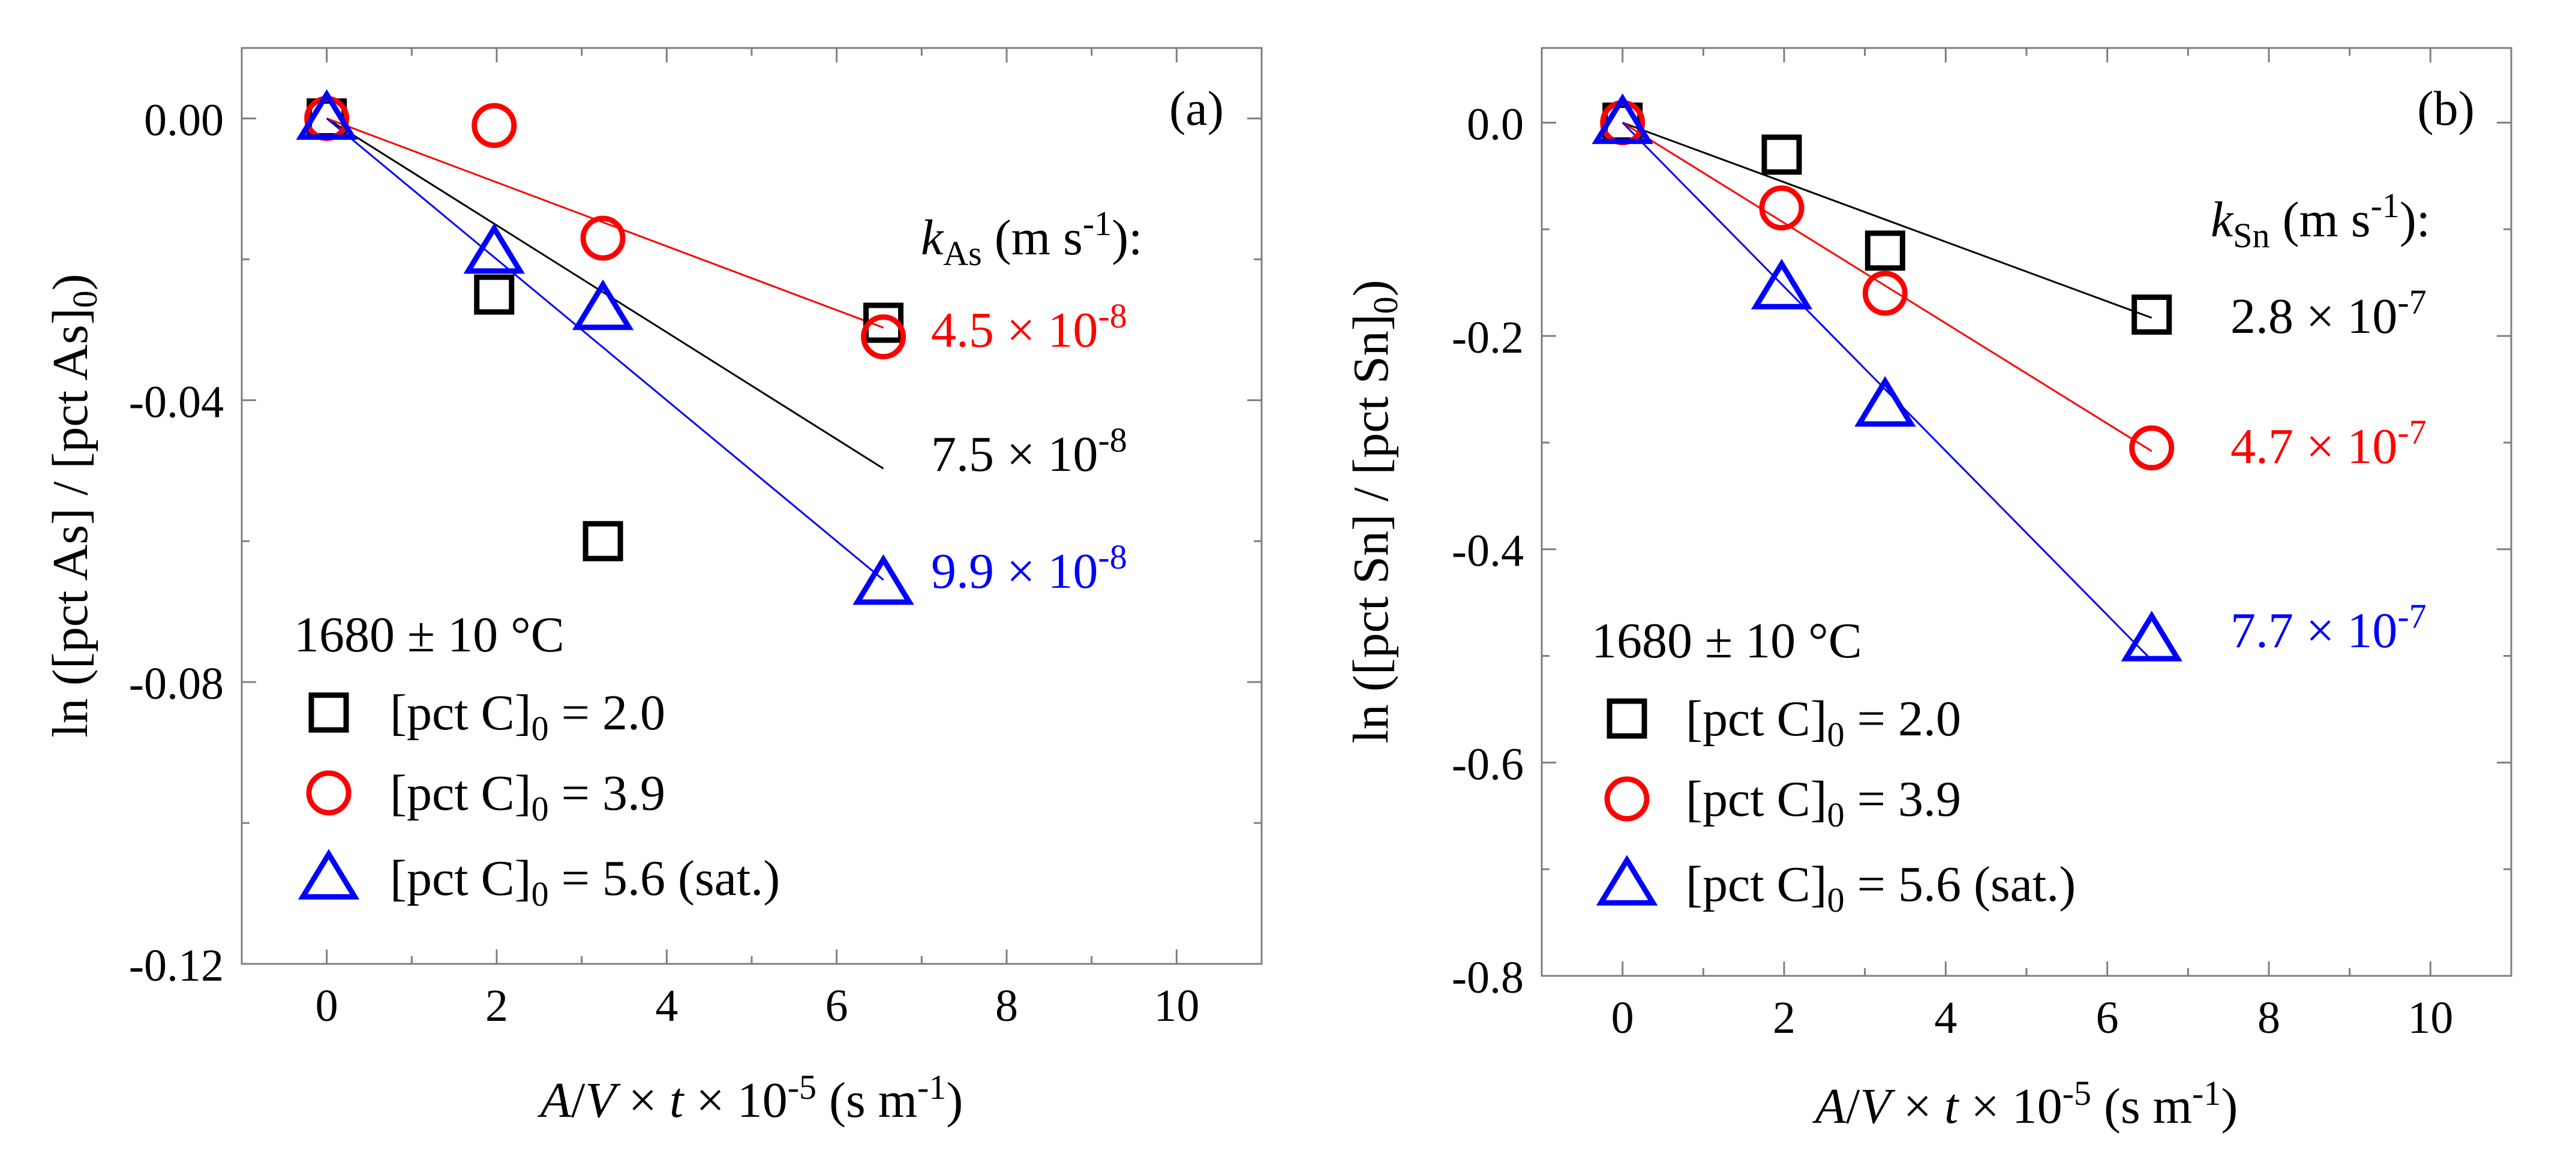 The image size is (2576, 1157). I want to click on temperature-label-a: 1680 ± 10 °C, so click(429, 635).